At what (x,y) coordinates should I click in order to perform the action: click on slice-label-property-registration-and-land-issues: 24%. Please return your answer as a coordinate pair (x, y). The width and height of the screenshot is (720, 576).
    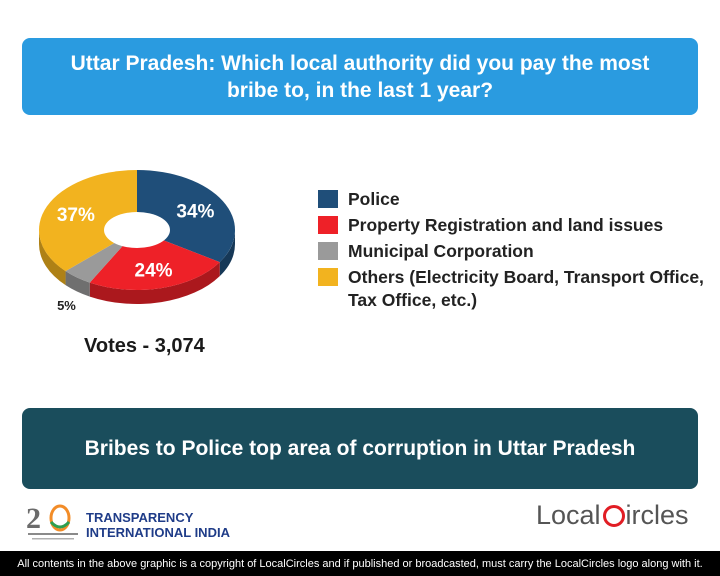
    Looking at the image, I should click on (154, 271).